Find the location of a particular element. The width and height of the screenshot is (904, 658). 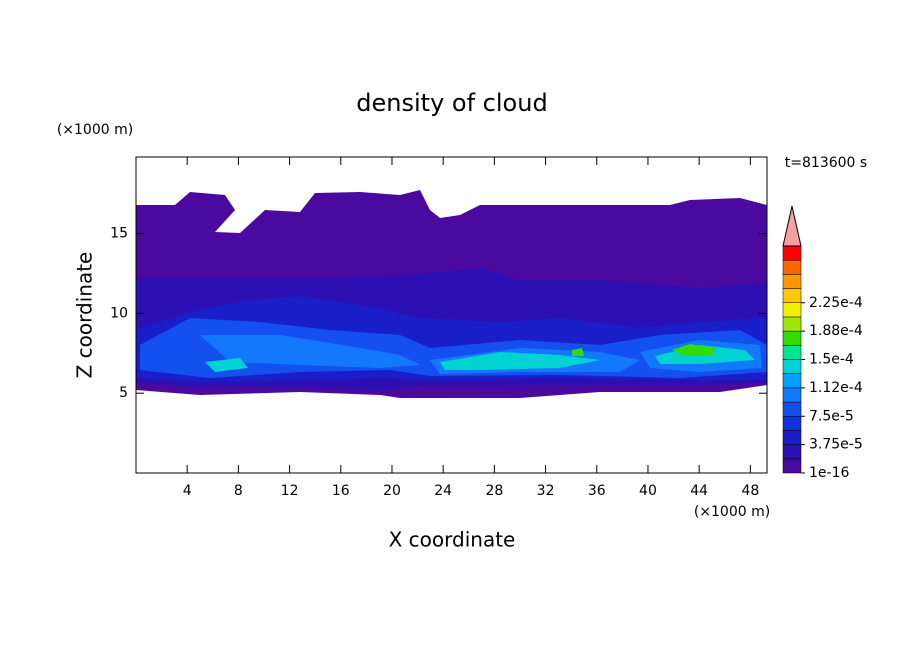

time-label: t=813600 s is located at coordinates (826, 163).